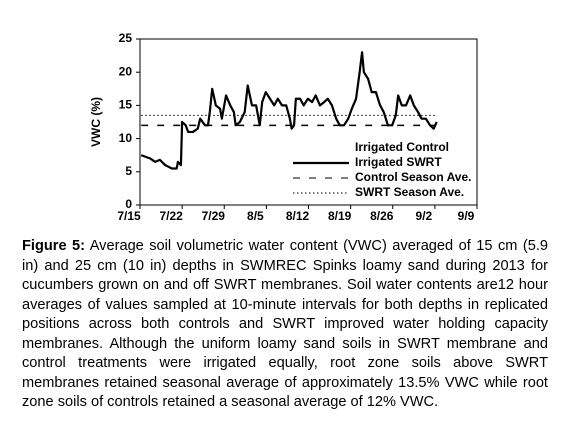  I want to click on x-tick-label: 7/22, so click(171, 216).